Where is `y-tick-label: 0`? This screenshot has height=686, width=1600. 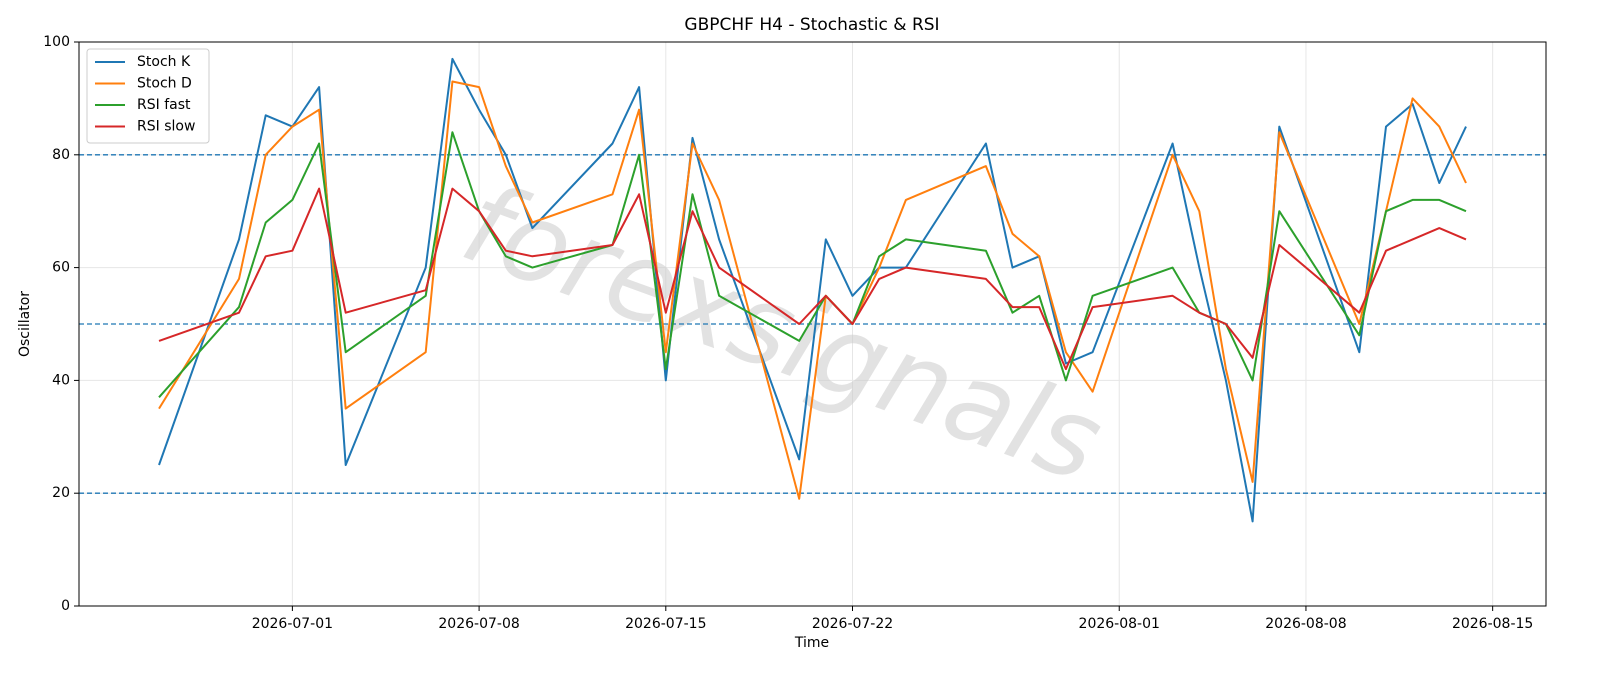 y-tick-label: 0 is located at coordinates (65, 606).